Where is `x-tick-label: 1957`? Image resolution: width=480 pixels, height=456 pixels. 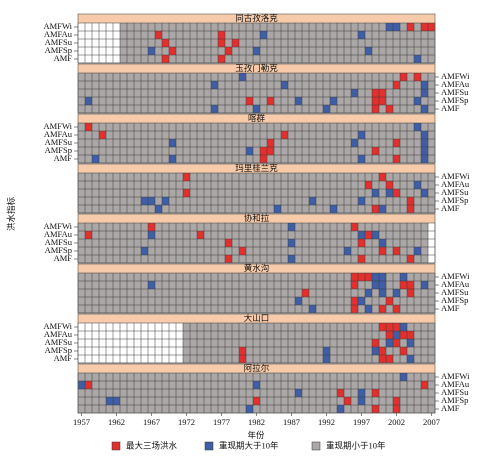 x-tick-label: 1957 is located at coordinates (81, 422).